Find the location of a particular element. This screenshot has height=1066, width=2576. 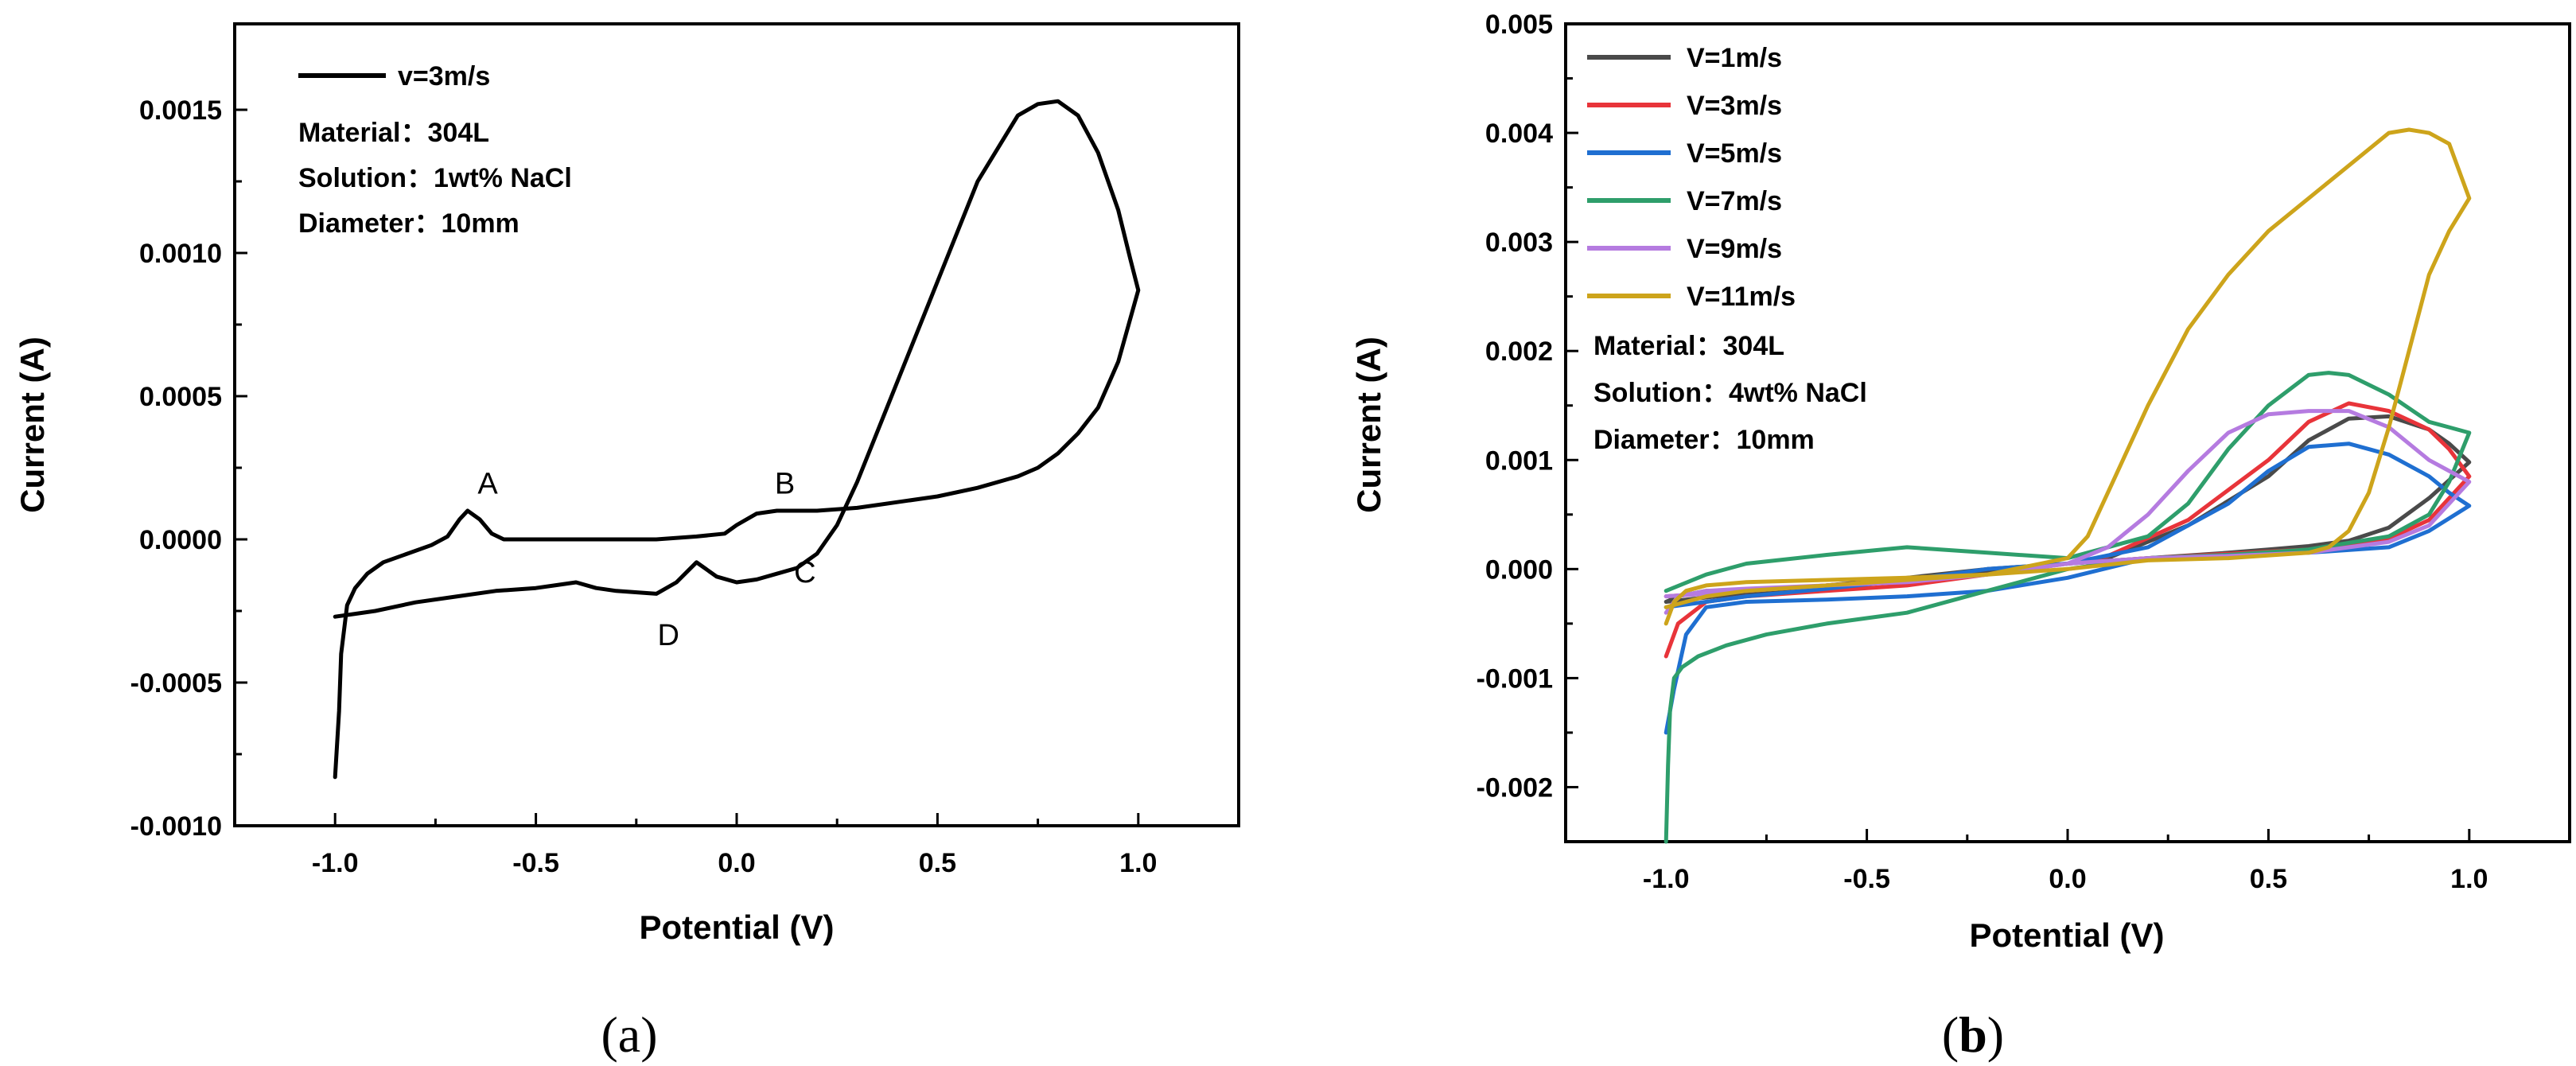

x-ticks-a: -1.0 -0.5 0.0 0.5 1.0 is located at coordinates (735, 845).